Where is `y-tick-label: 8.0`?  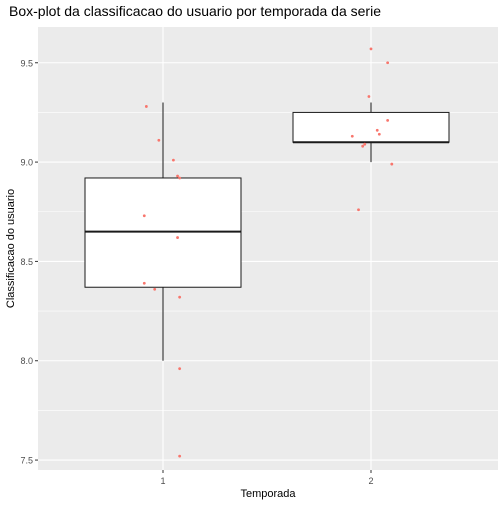
y-tick-label: 8.0 is located at coordinates (26, 361).